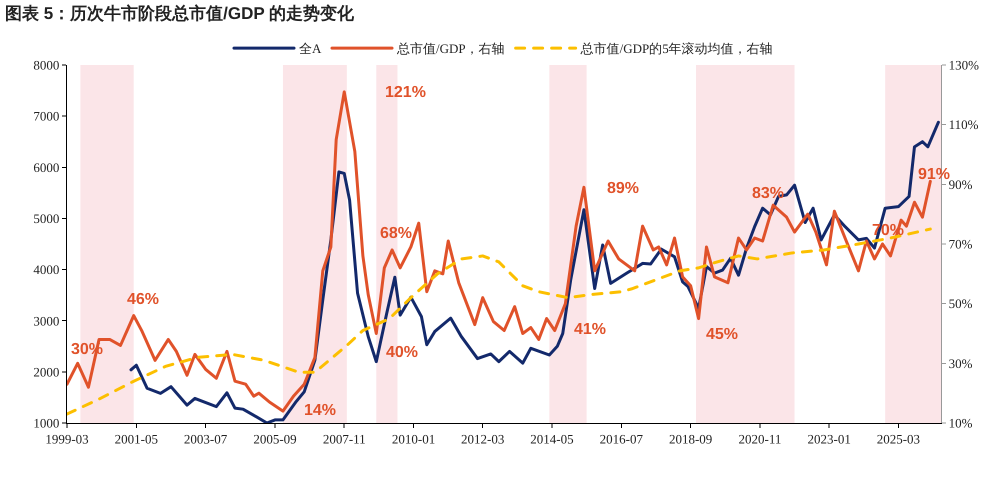 Image resolution: width=997 pixels, height=483 pixels. Describe the element at coordinates (206, 439) in the screenshot. I see `x-tick-label: 2003-07` at that location.